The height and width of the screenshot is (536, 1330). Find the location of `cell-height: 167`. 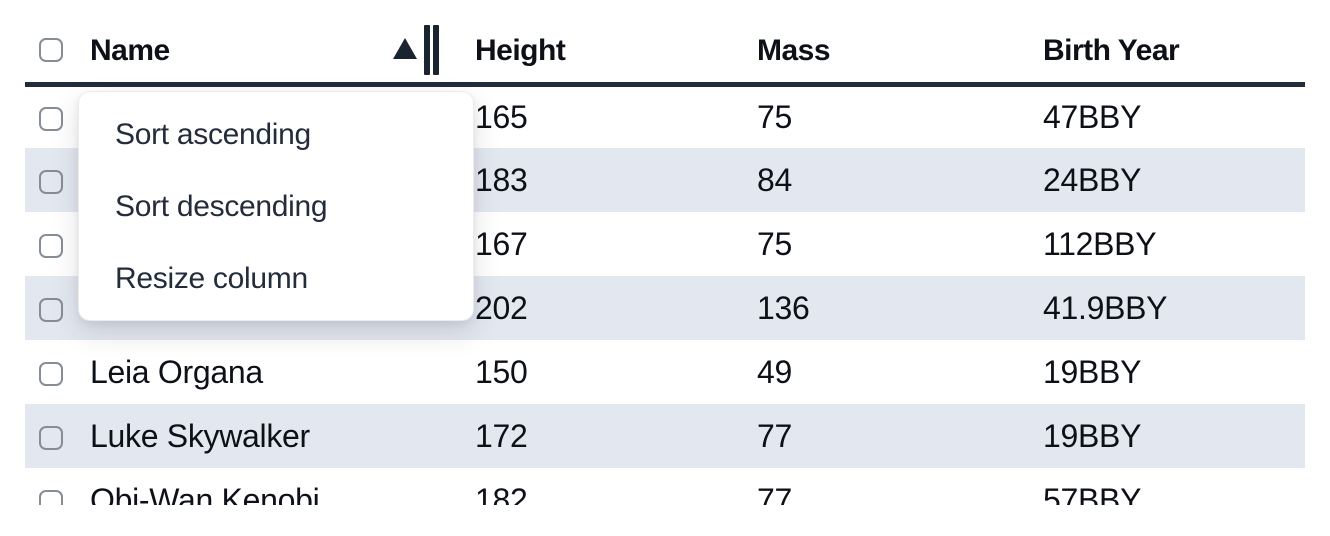

cell-height: 167 is located at coordinates (501, 243).